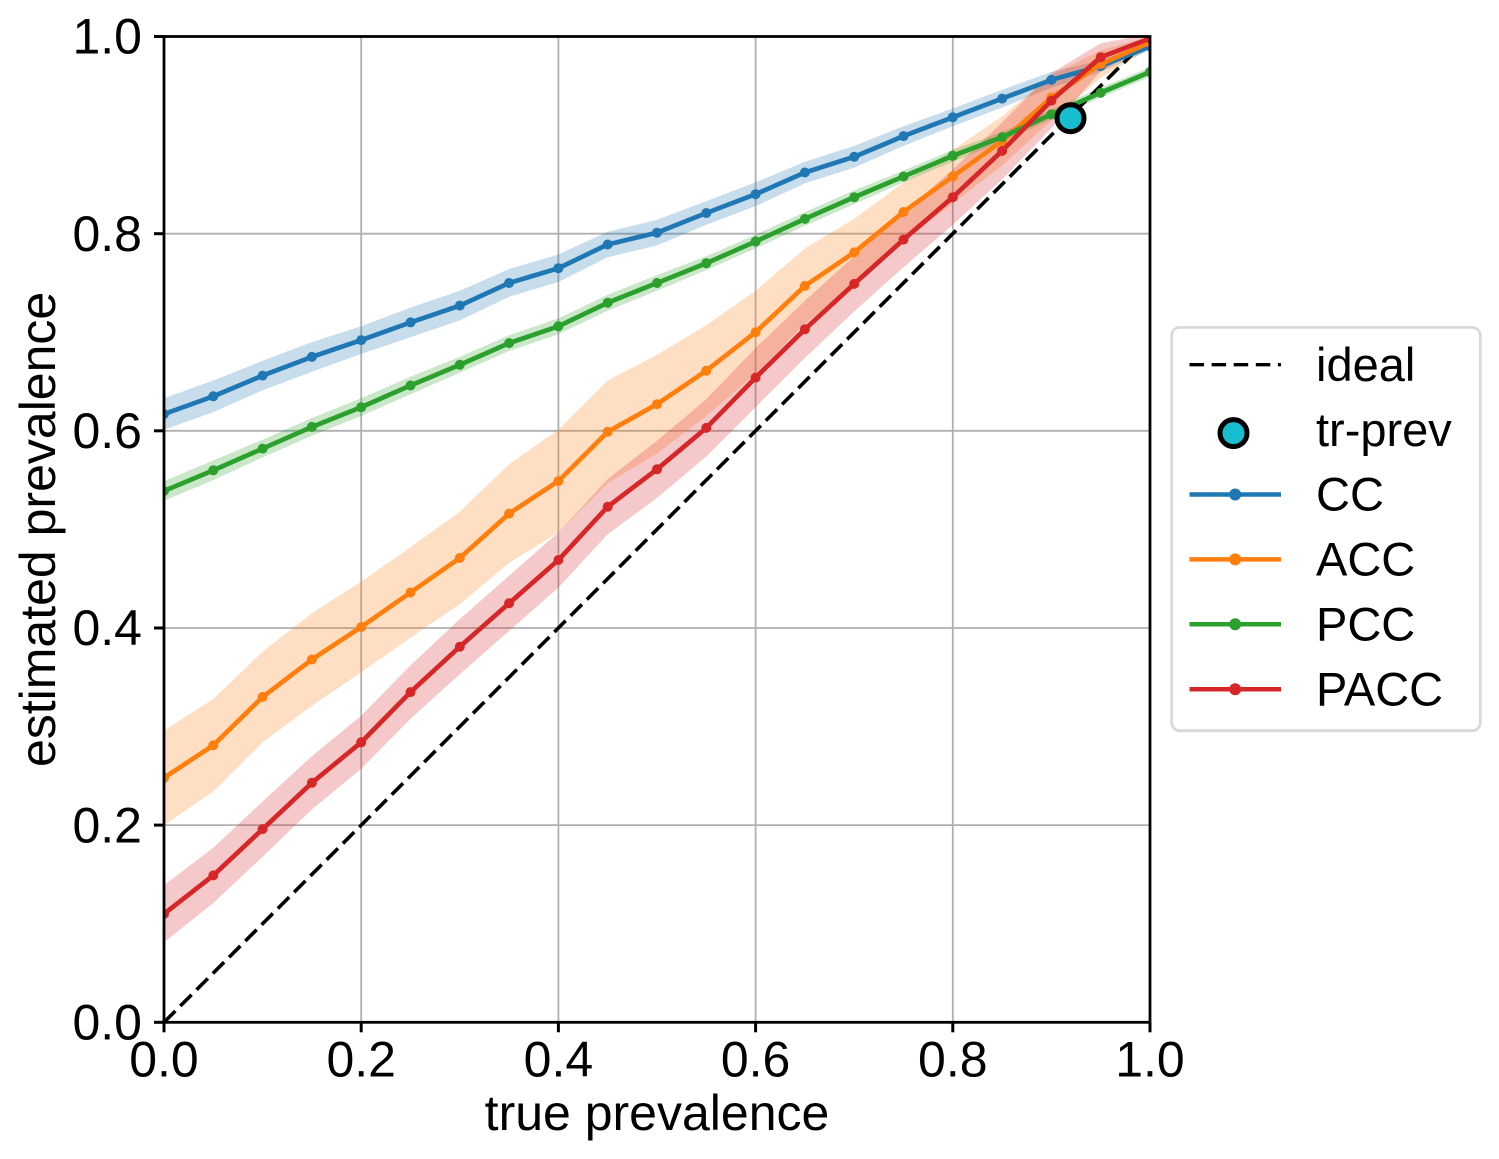  Describe the element at coordinates (1365, 364) in the screenshot. I see `svg-text: ideal` at that location.